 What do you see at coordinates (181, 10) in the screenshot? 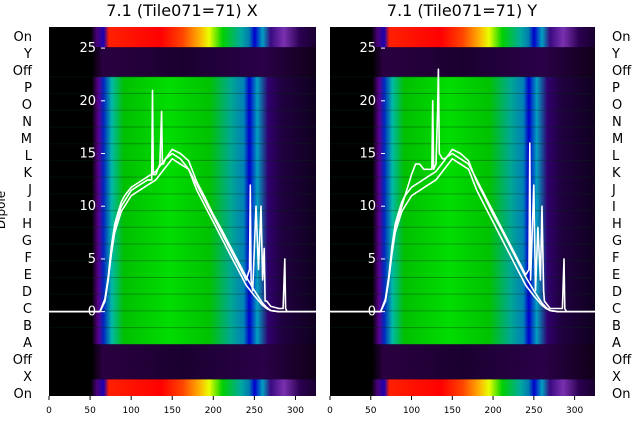
I see `panel-title: 7.1 (Tile071=71) X` at bounding box center [181, 10].